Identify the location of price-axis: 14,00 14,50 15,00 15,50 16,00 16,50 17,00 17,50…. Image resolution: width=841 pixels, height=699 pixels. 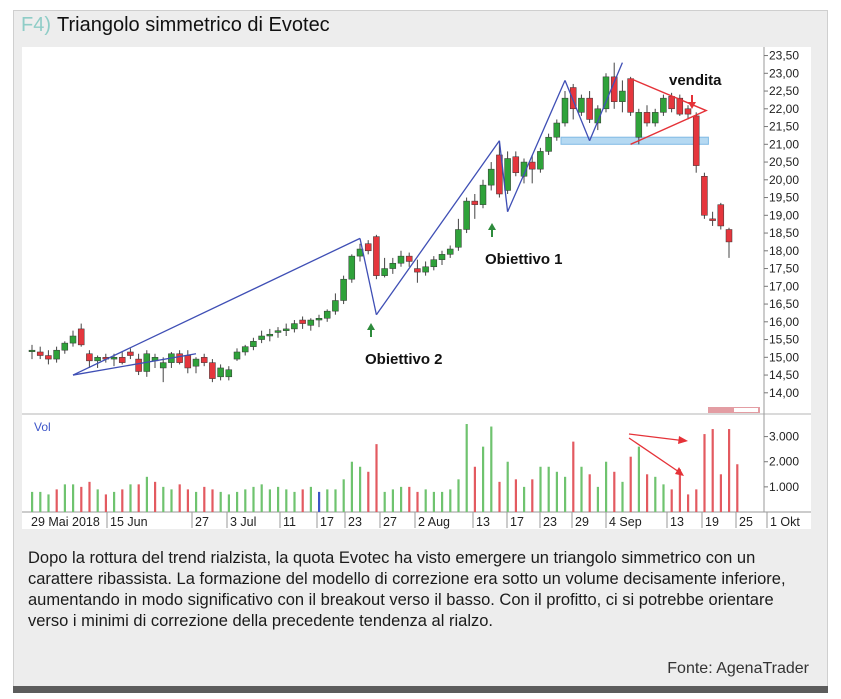
(781, 224).